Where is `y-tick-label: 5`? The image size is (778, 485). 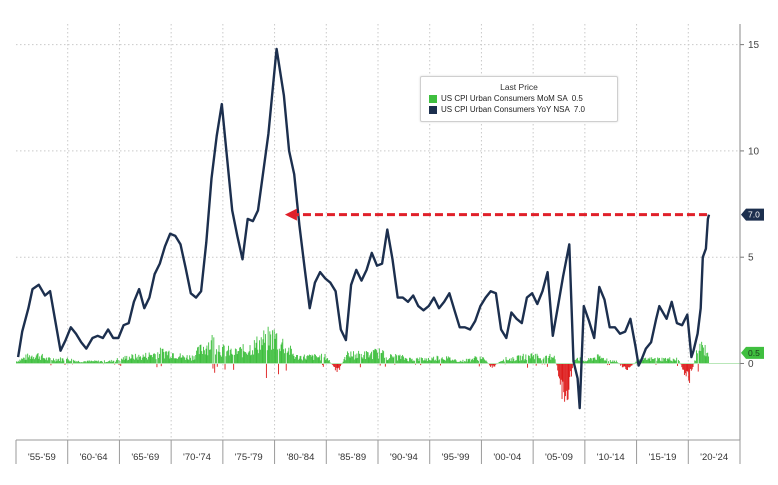
y-tick-label: 5 is located at coordinates (751, 258).